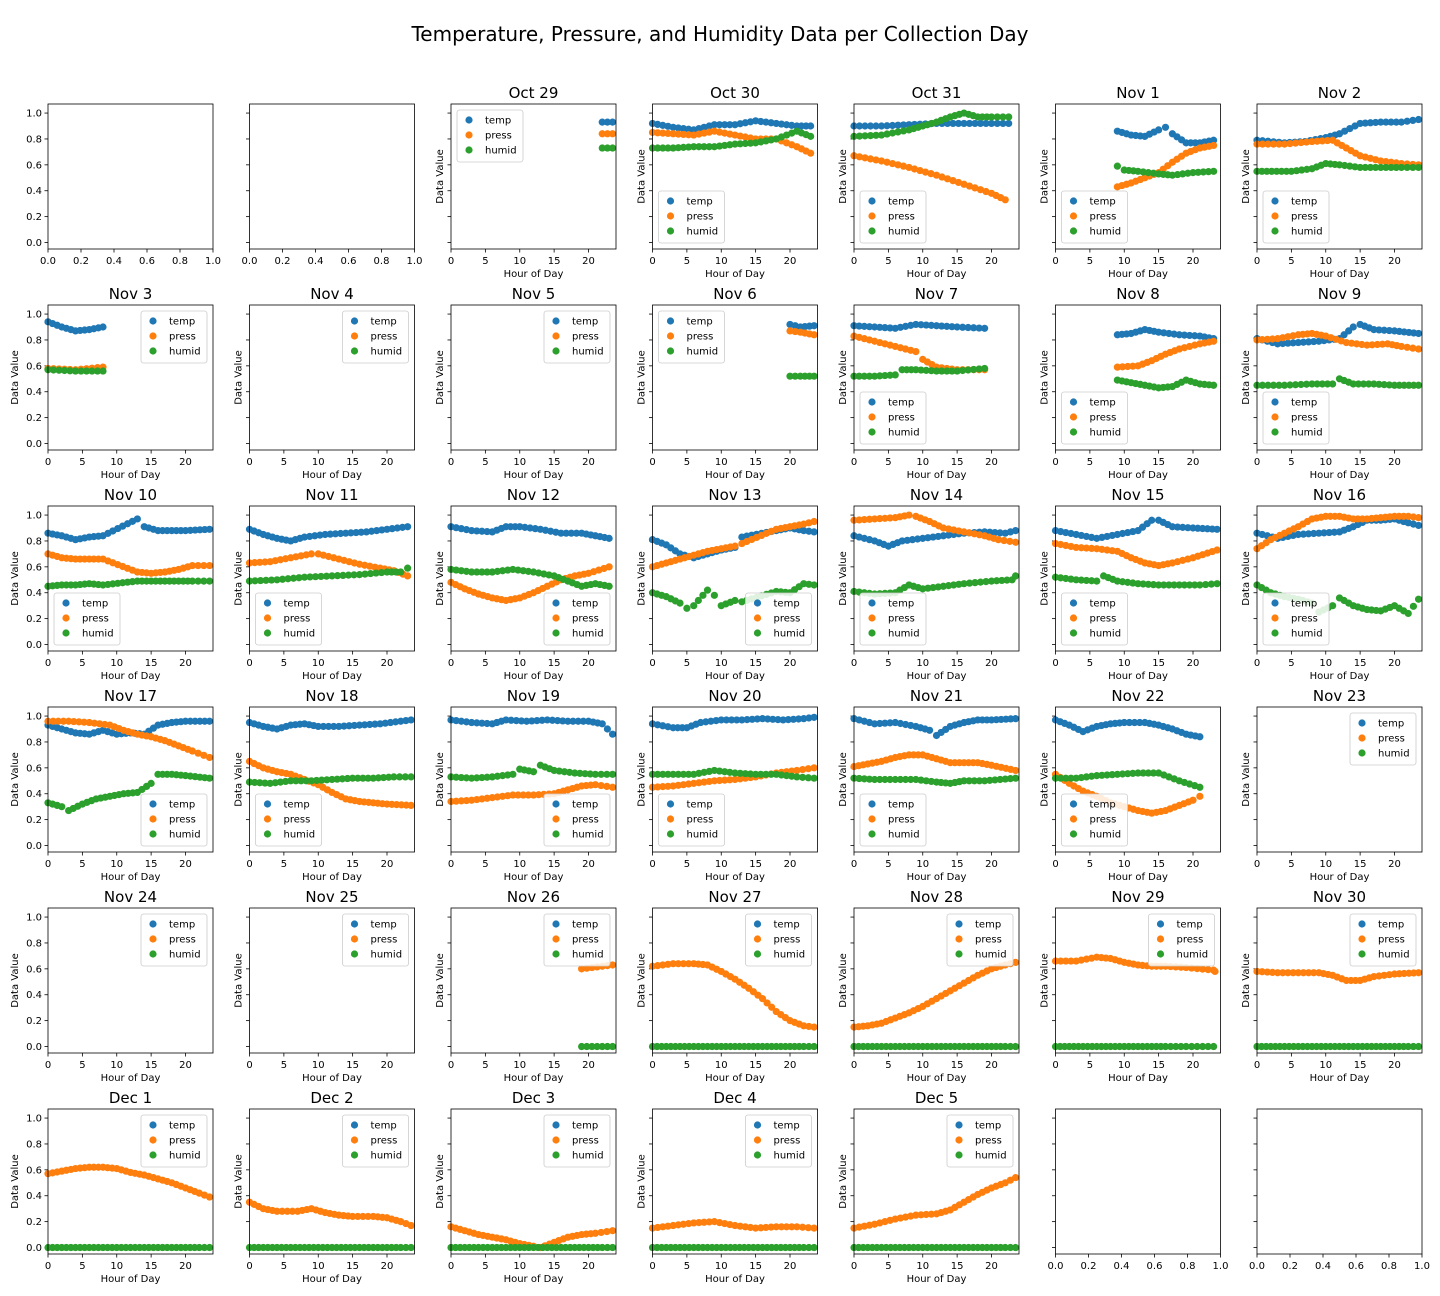 This screenshot has height=1296, width=1440. Describe the element at coordinates (34, 392) in the screenshot. I see `y-tick-label: 0.4` at that location.